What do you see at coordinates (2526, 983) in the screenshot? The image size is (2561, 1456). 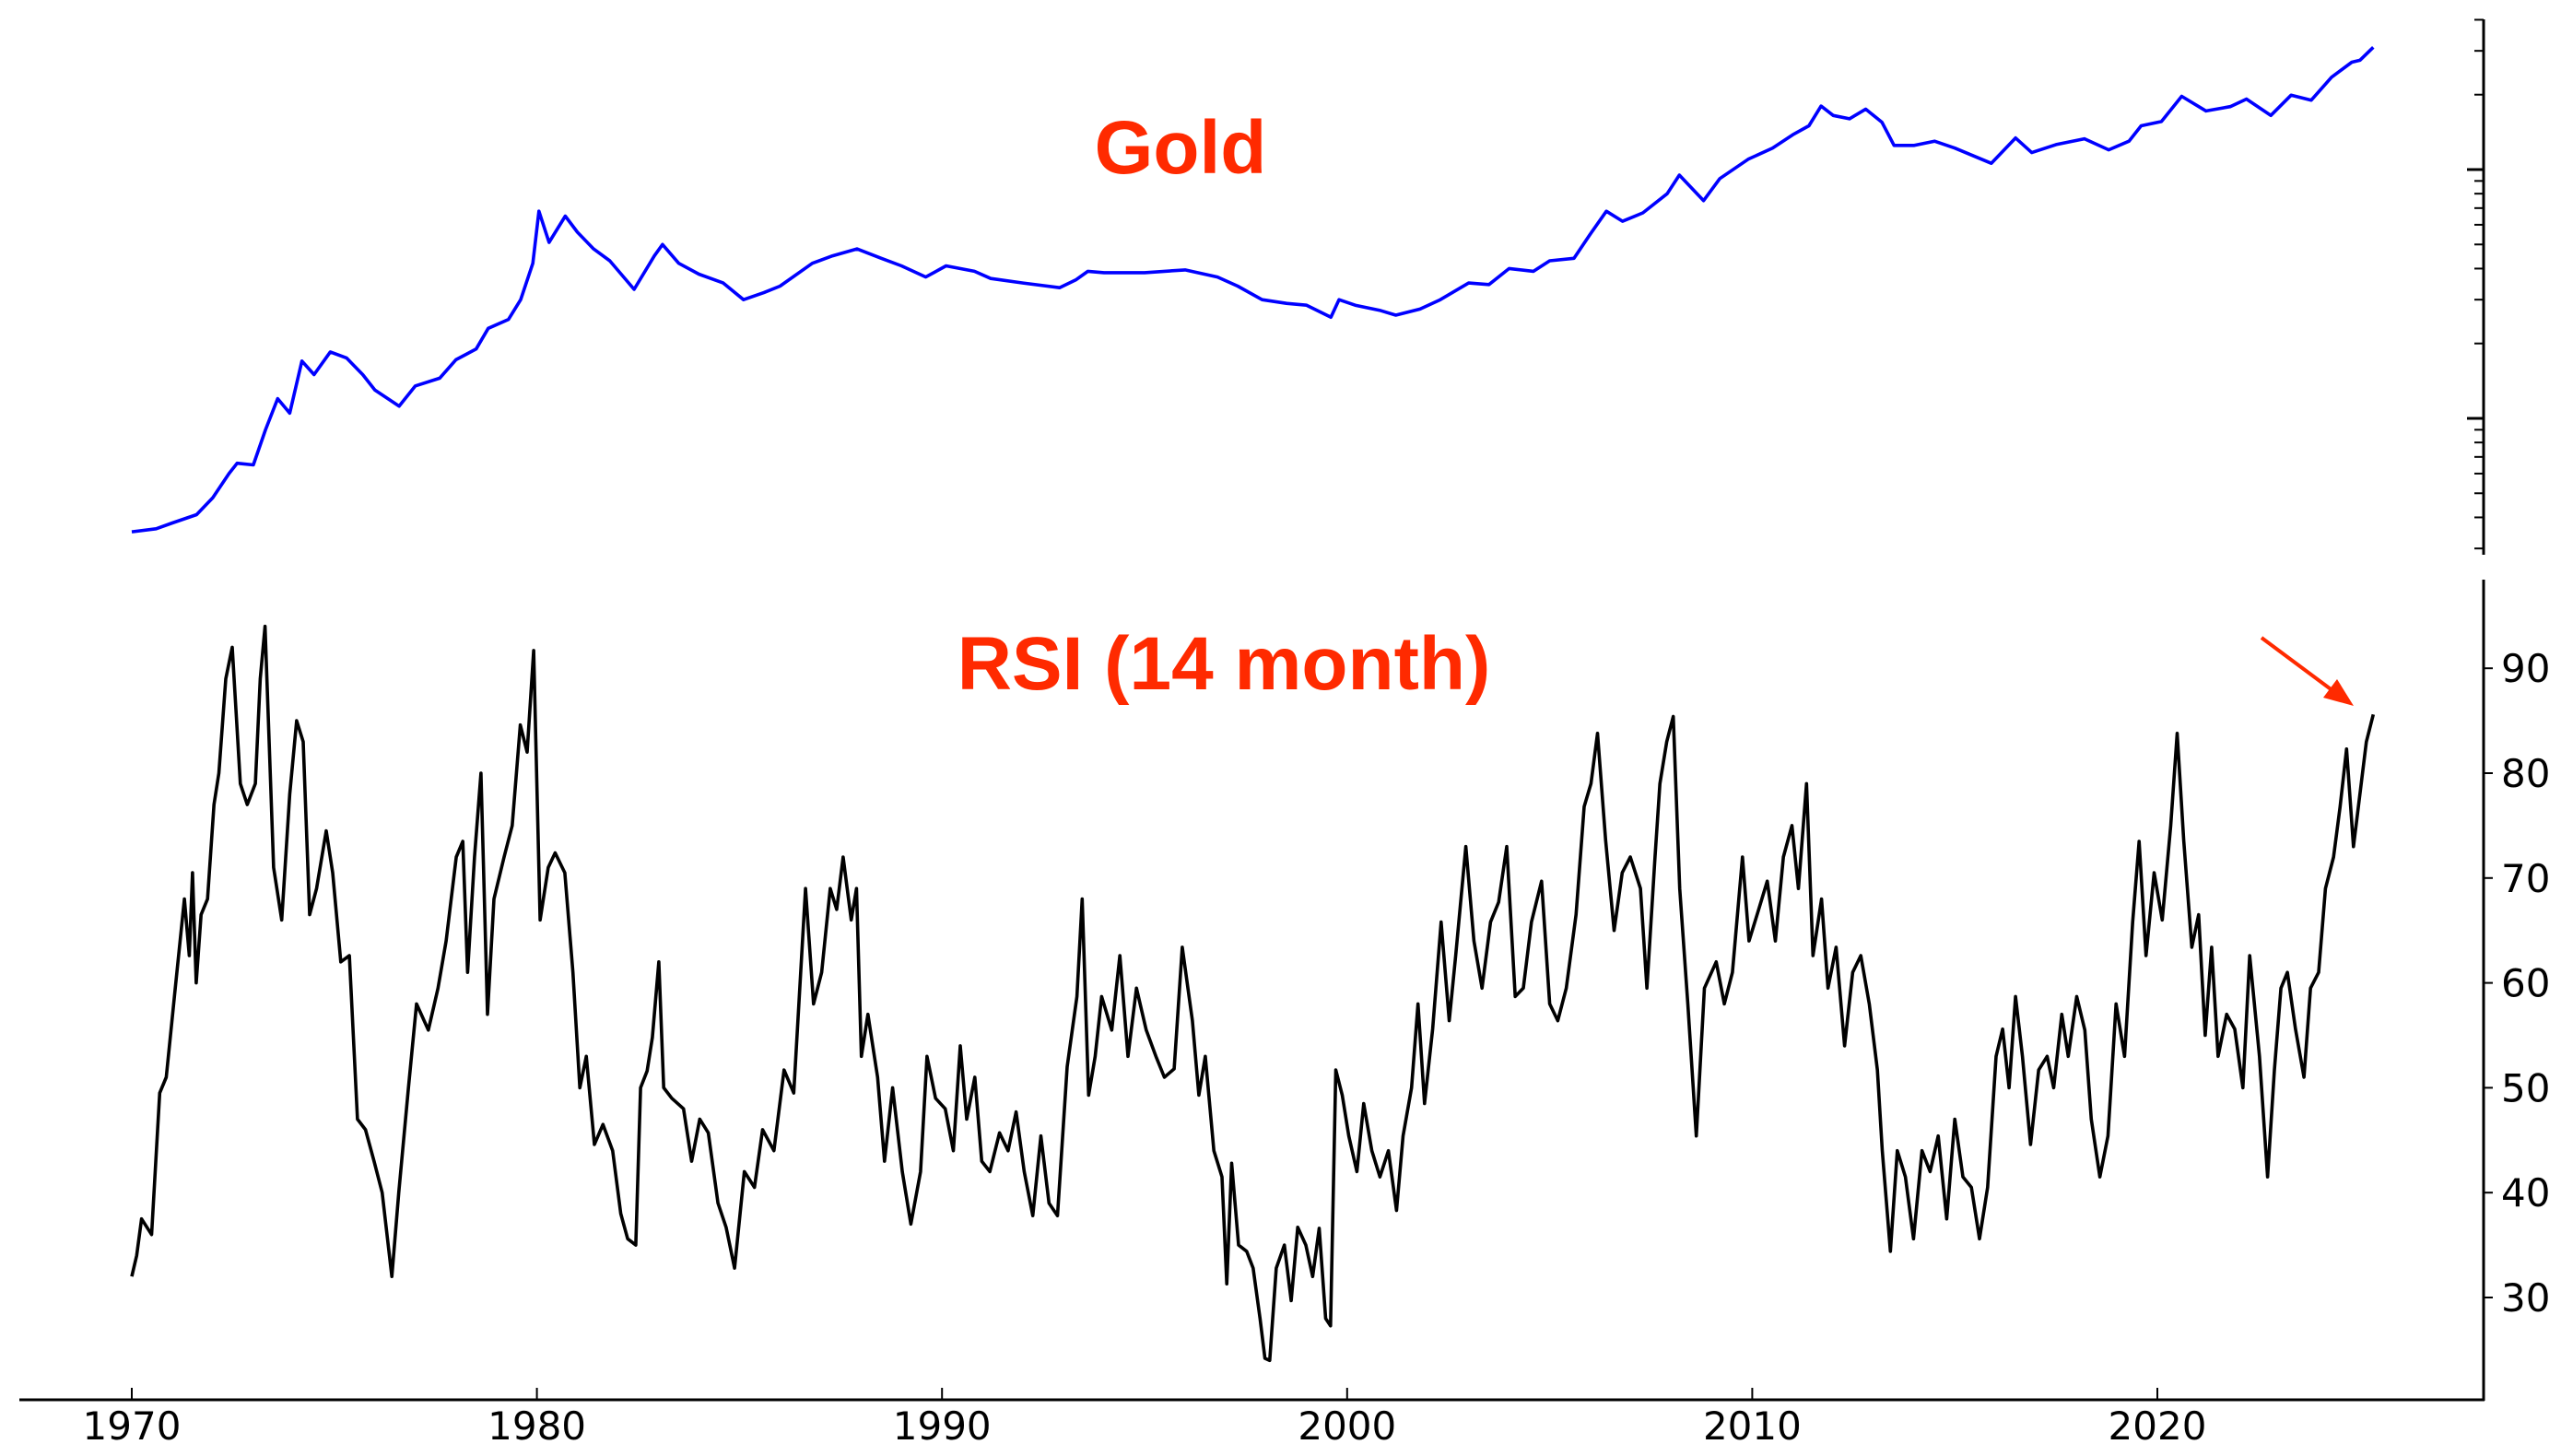 I see `rsi-y-tick-label: 60` at bounding box center [2526, 983].